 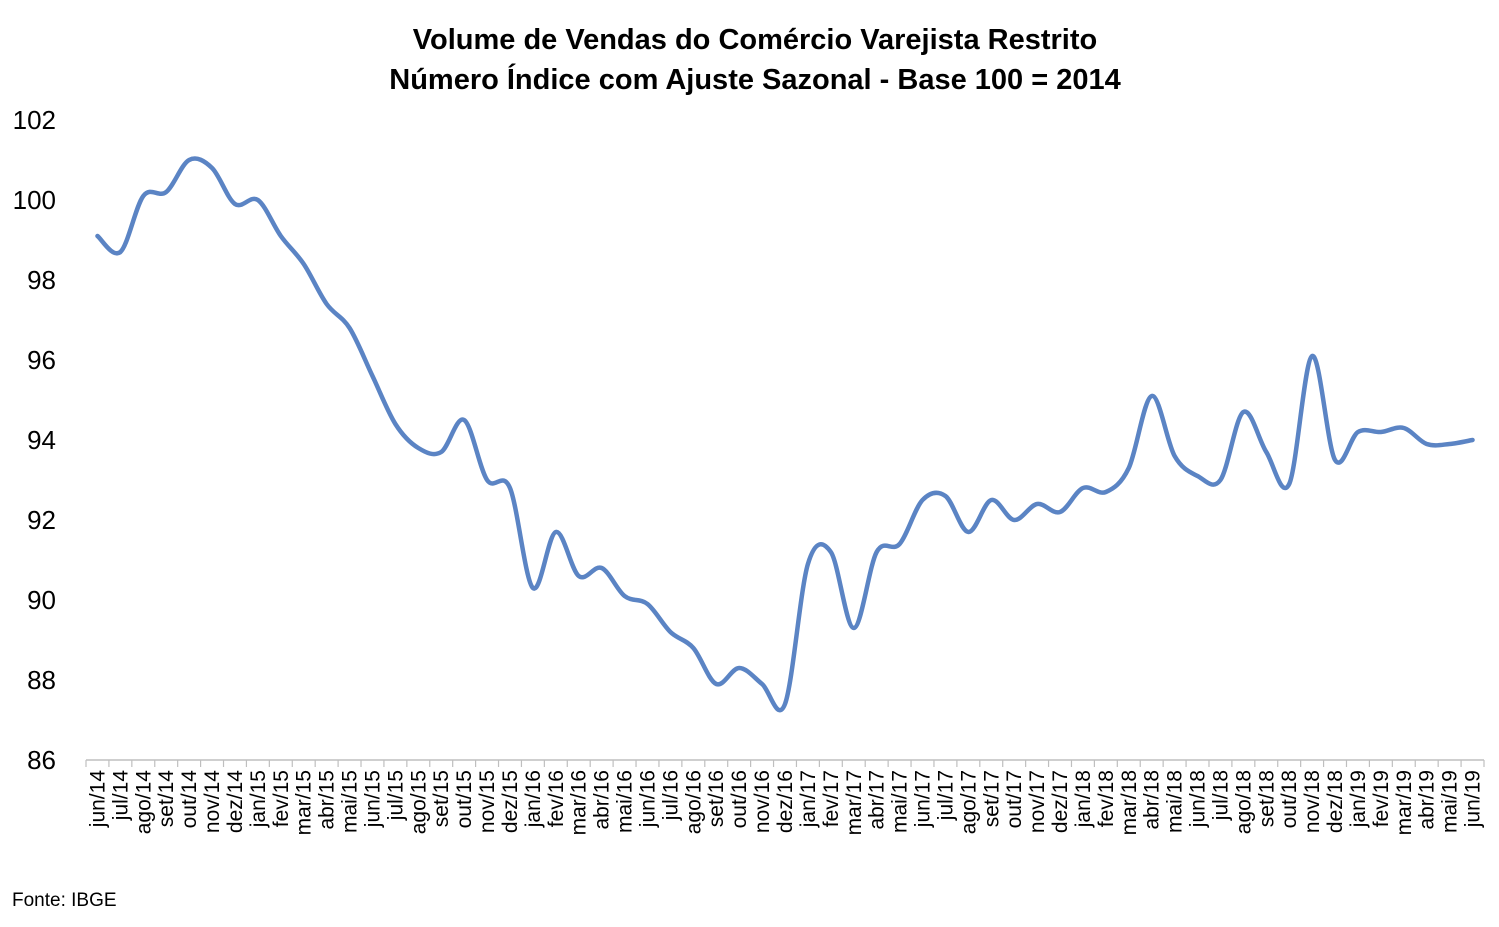 What do you see at coordinates (1473, 799) in the screenshot?
I see `x-tick-label: jun/19` at bounding box center [1473, 799].